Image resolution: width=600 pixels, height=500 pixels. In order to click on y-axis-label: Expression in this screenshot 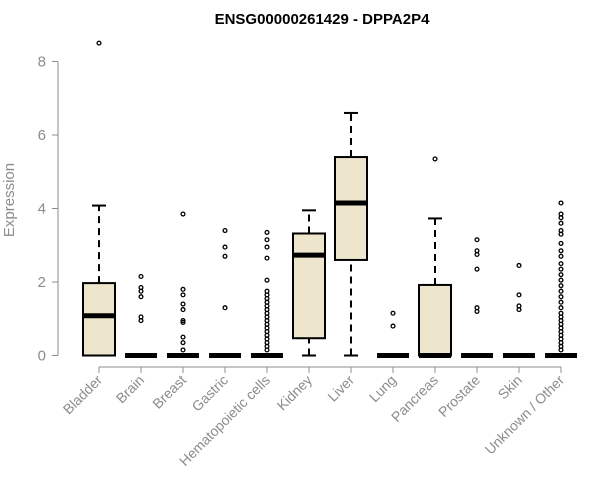, I will do `click(9, 200)`.